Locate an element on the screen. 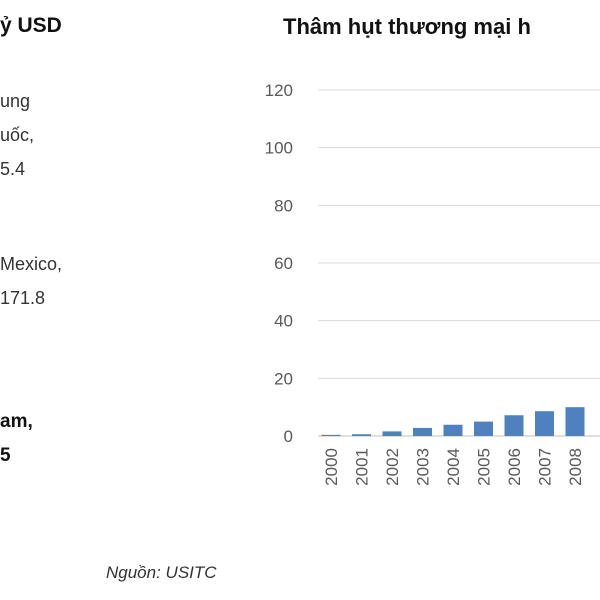 The width and height of the screenshot is (600, 600). bar-2000 is located at coordinates (331, 435).